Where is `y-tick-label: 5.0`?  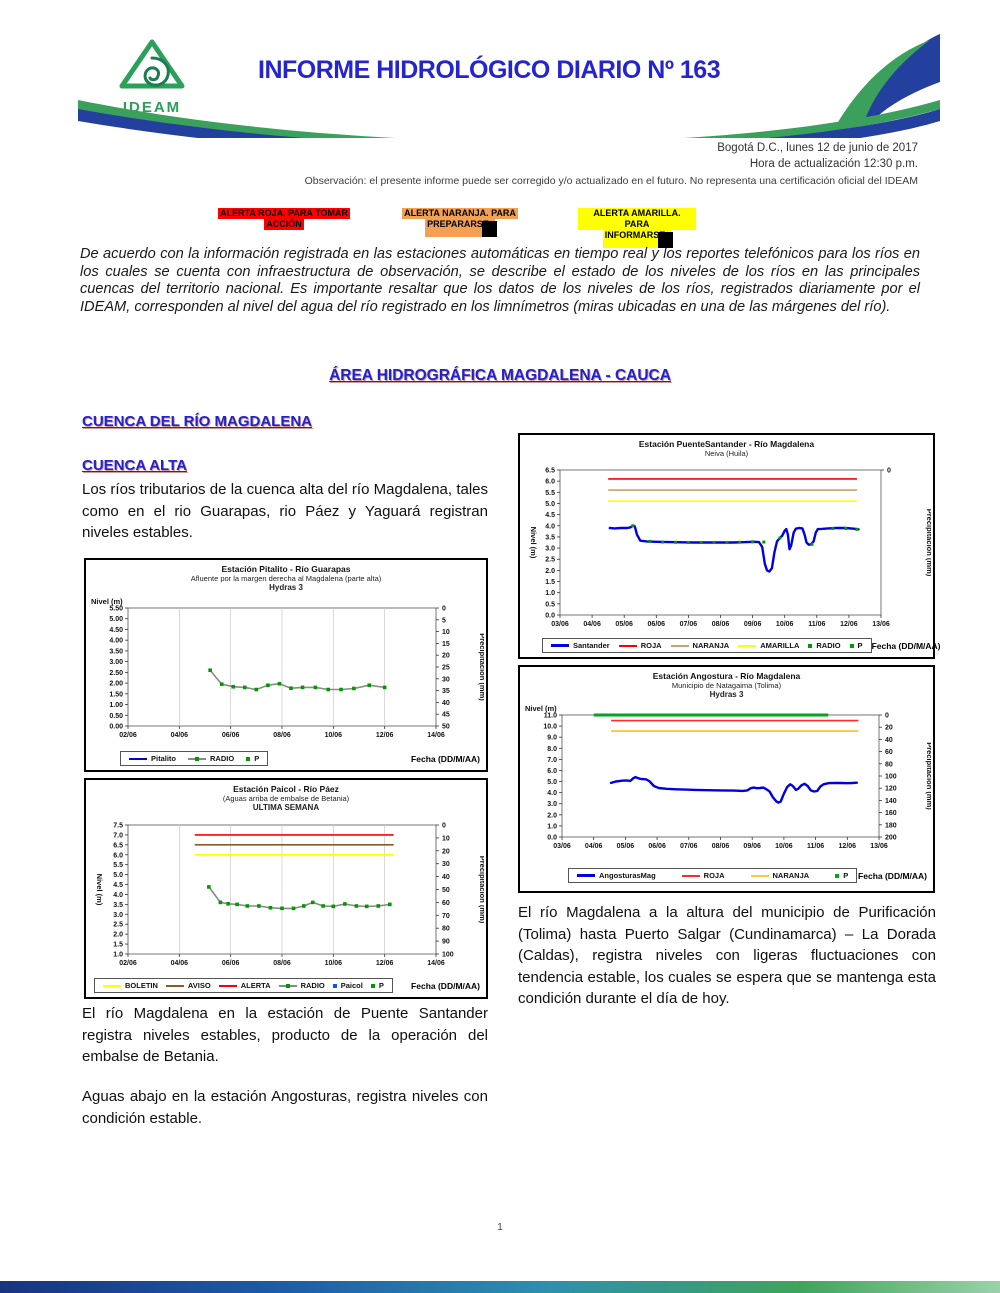 y-tick-label: 5.0 is located at coordinates (552, 782).